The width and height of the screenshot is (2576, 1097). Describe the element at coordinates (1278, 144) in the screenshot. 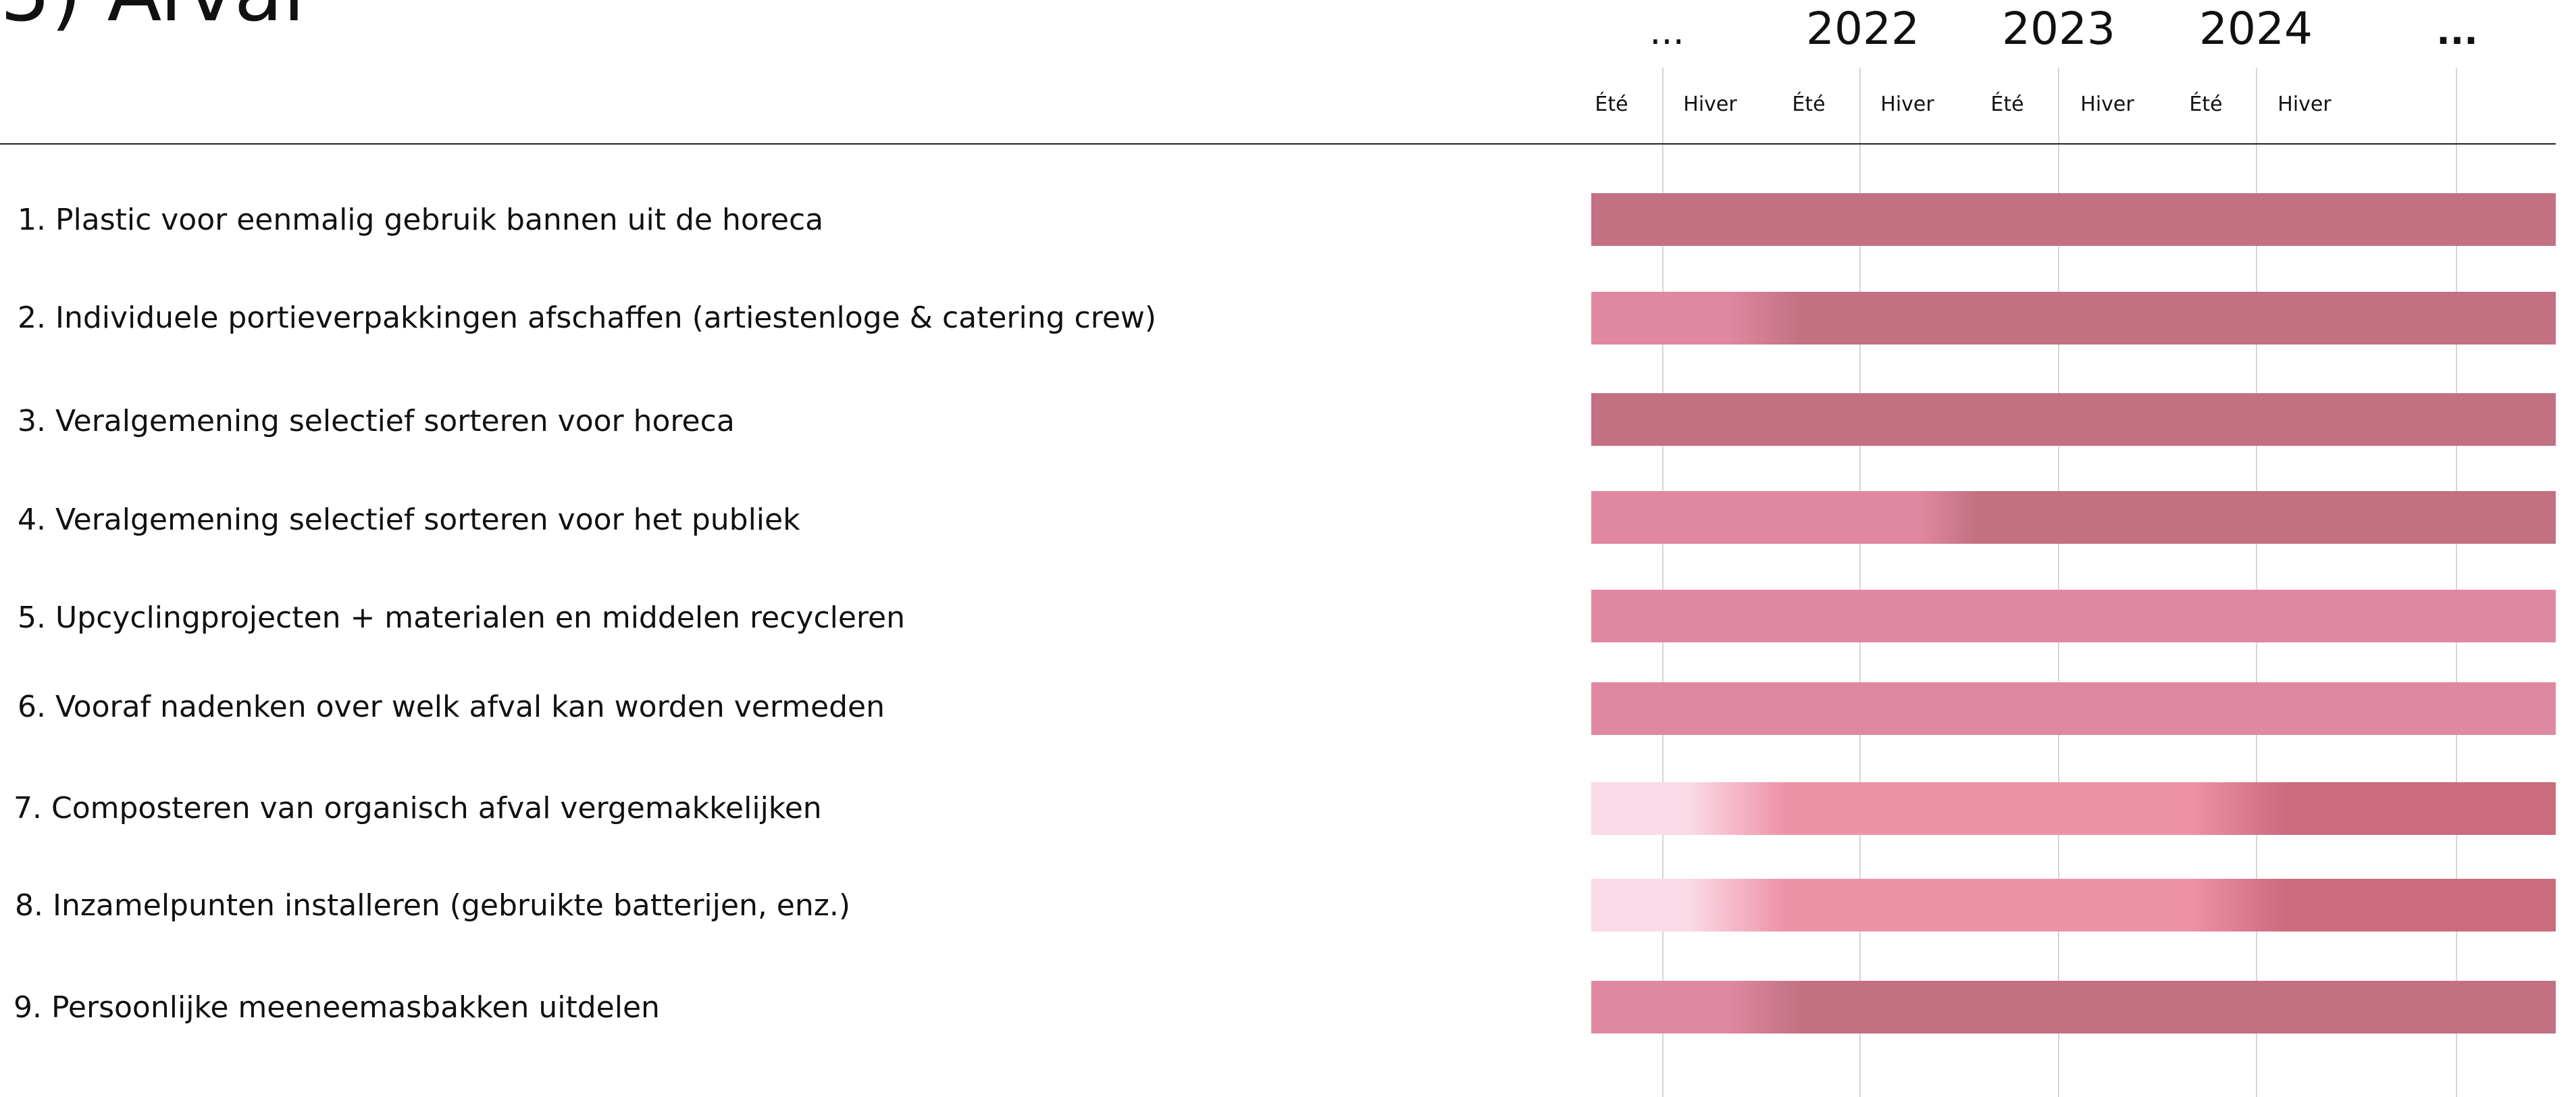

I see `header-divider` at that location.